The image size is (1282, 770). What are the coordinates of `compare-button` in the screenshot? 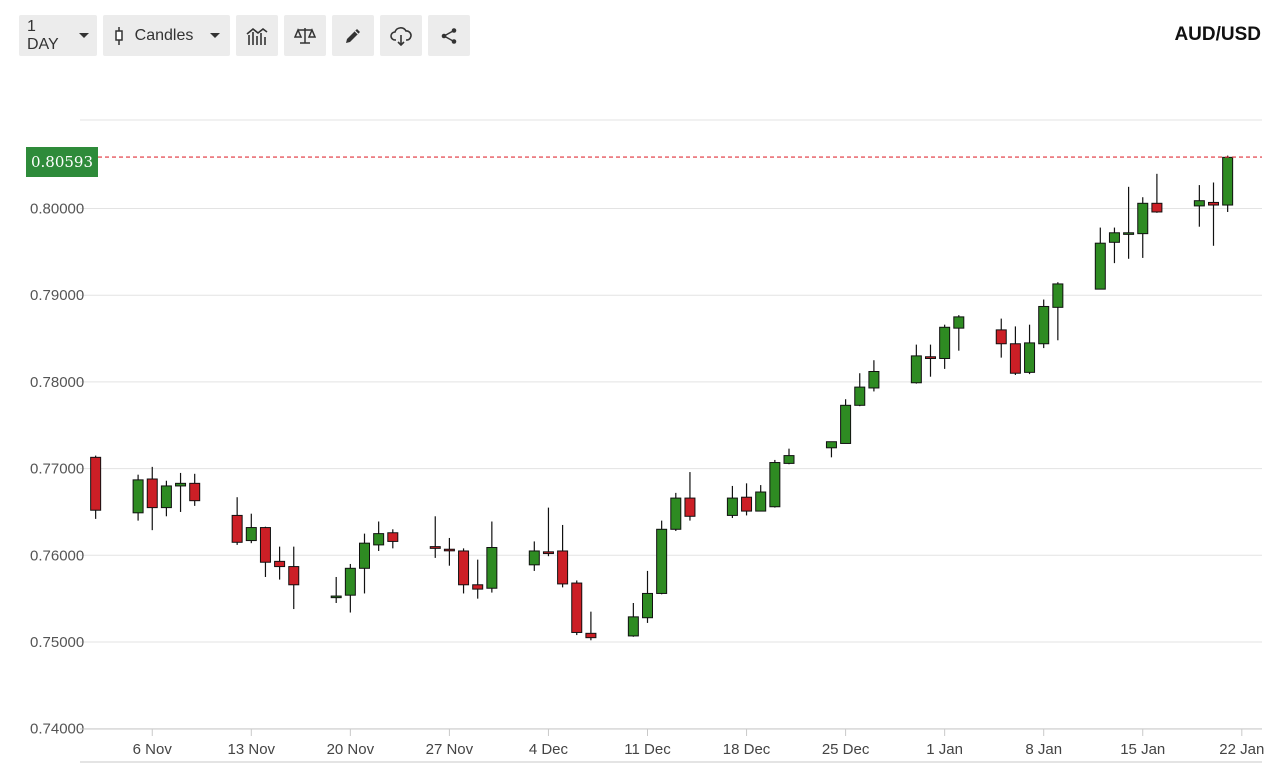 It's located at (305, 35).